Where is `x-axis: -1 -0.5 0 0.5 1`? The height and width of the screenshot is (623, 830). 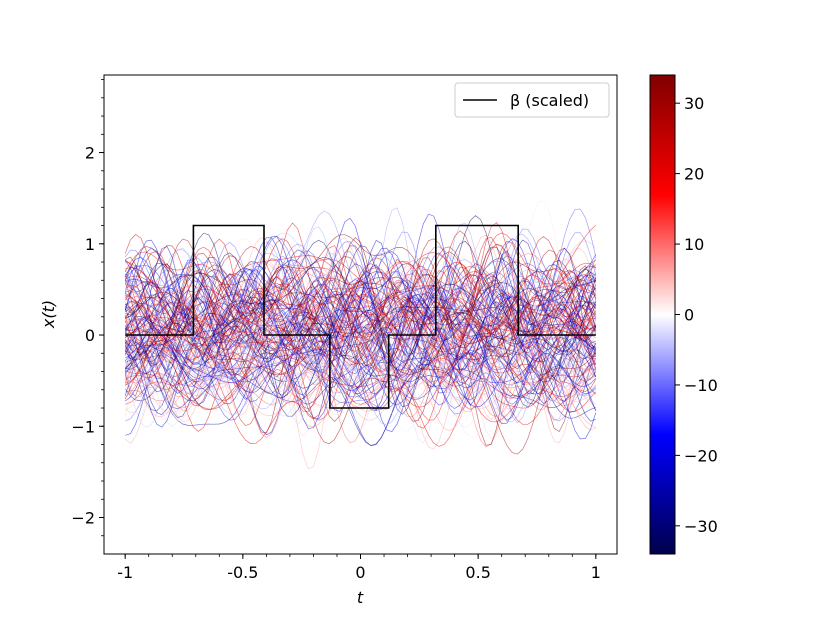
x-axis: -1 -0.5 0 0.5 1 is located at coordinates (359, 568).